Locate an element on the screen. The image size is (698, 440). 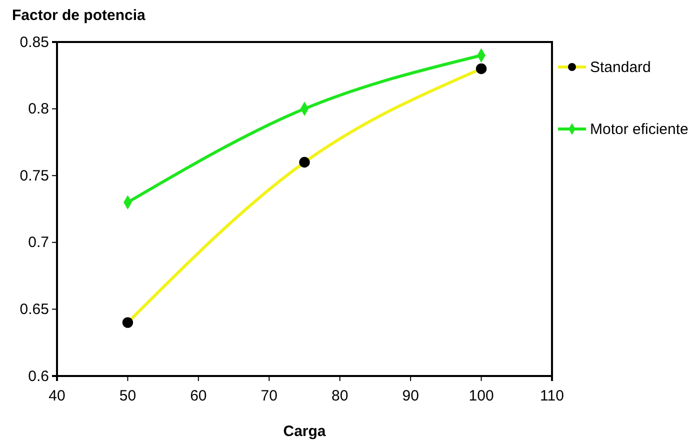
x-tick-label: 70 is located at coordinates (269, 396).